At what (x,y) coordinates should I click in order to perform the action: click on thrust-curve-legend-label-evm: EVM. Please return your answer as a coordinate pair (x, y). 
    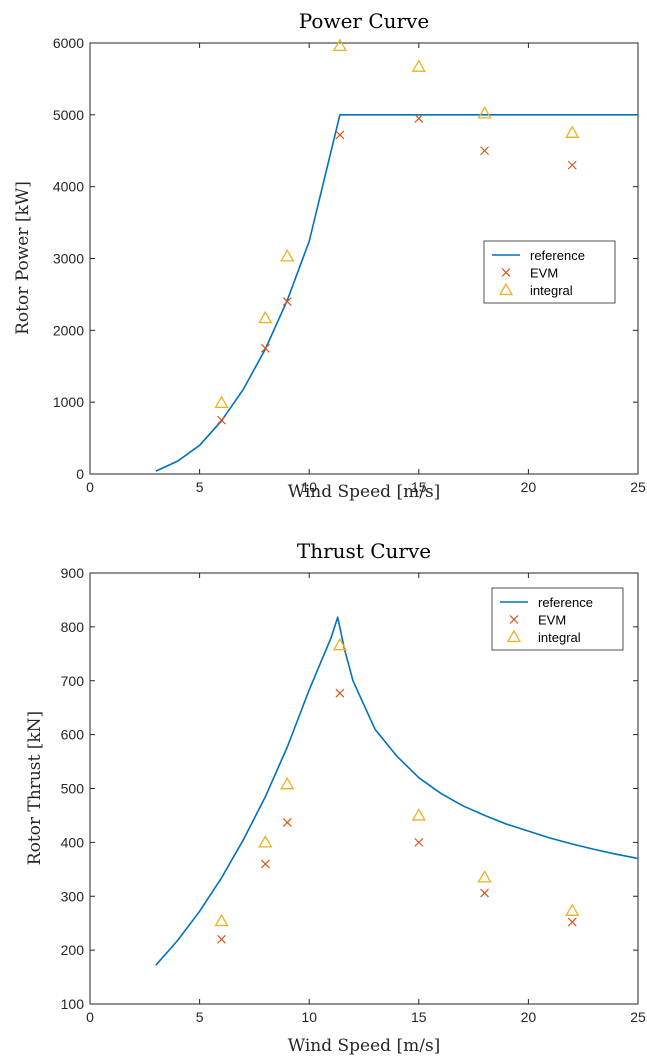
    Looking at the image, I should click on (552, 620).